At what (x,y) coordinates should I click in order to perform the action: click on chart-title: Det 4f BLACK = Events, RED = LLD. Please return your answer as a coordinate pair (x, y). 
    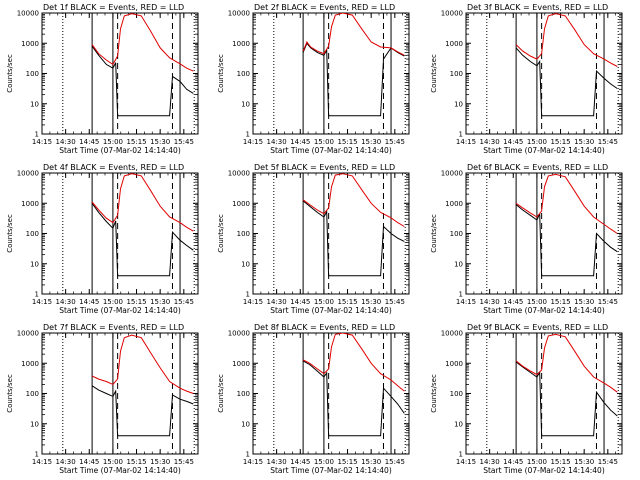
    Looking at the image, I should click on (113, 167).